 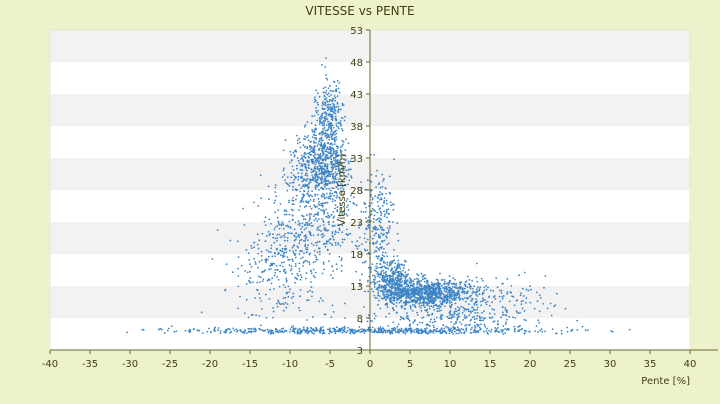 What do you see at coordinates (356, 63) in the screenshot?
I see `y-tick-label: 48` at bounding box center [356, 63].